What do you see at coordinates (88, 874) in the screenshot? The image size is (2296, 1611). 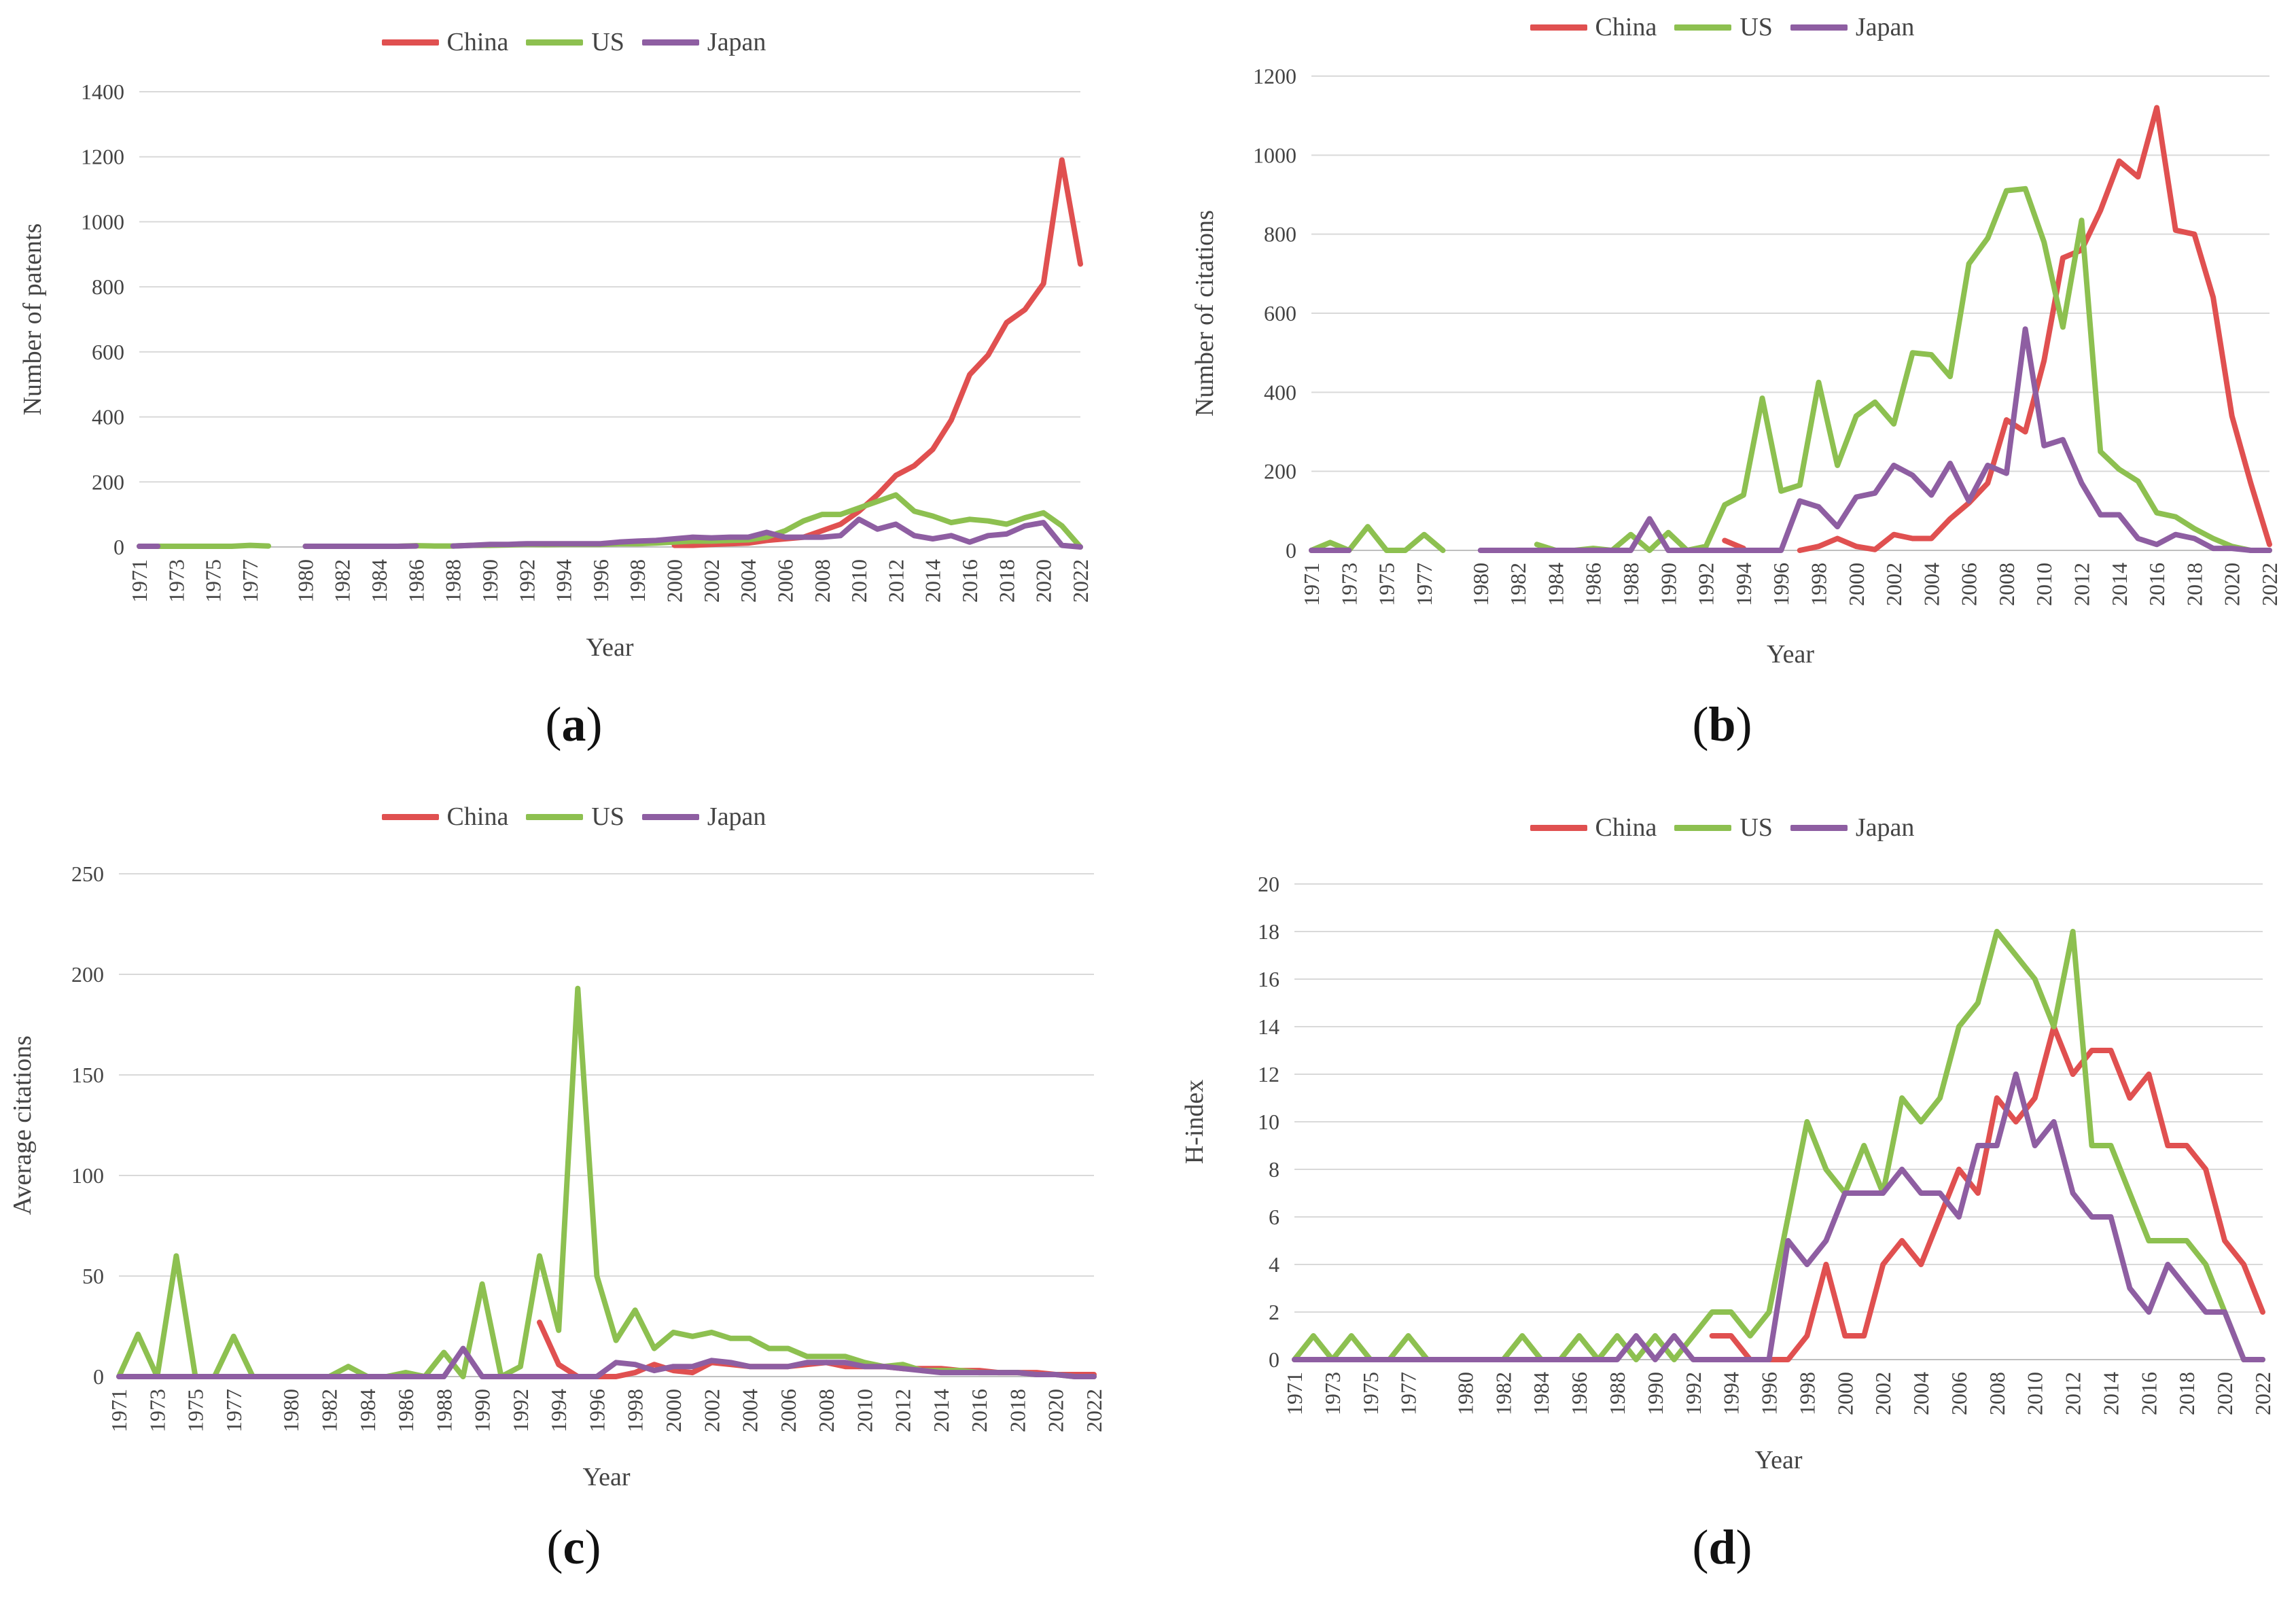 I see `y-tick-label: 250` at bounding box center [88, 874].